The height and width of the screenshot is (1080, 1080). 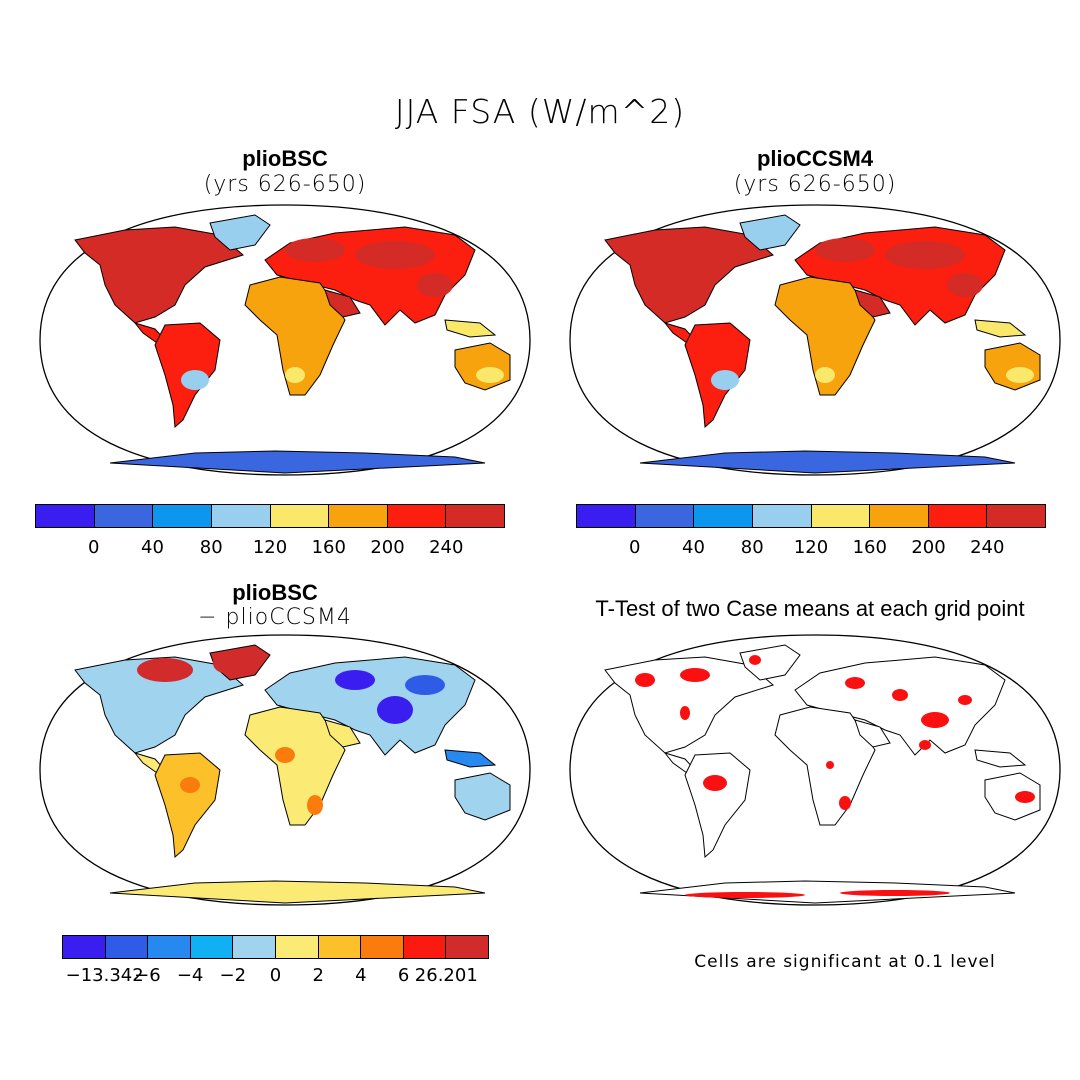 What do you see at coordinates (270, 548) in the screenshot?
I see `colorbar-ticks-plioBSC: 0 40 80 120 160 200 240` at bounding box center [270, 548].